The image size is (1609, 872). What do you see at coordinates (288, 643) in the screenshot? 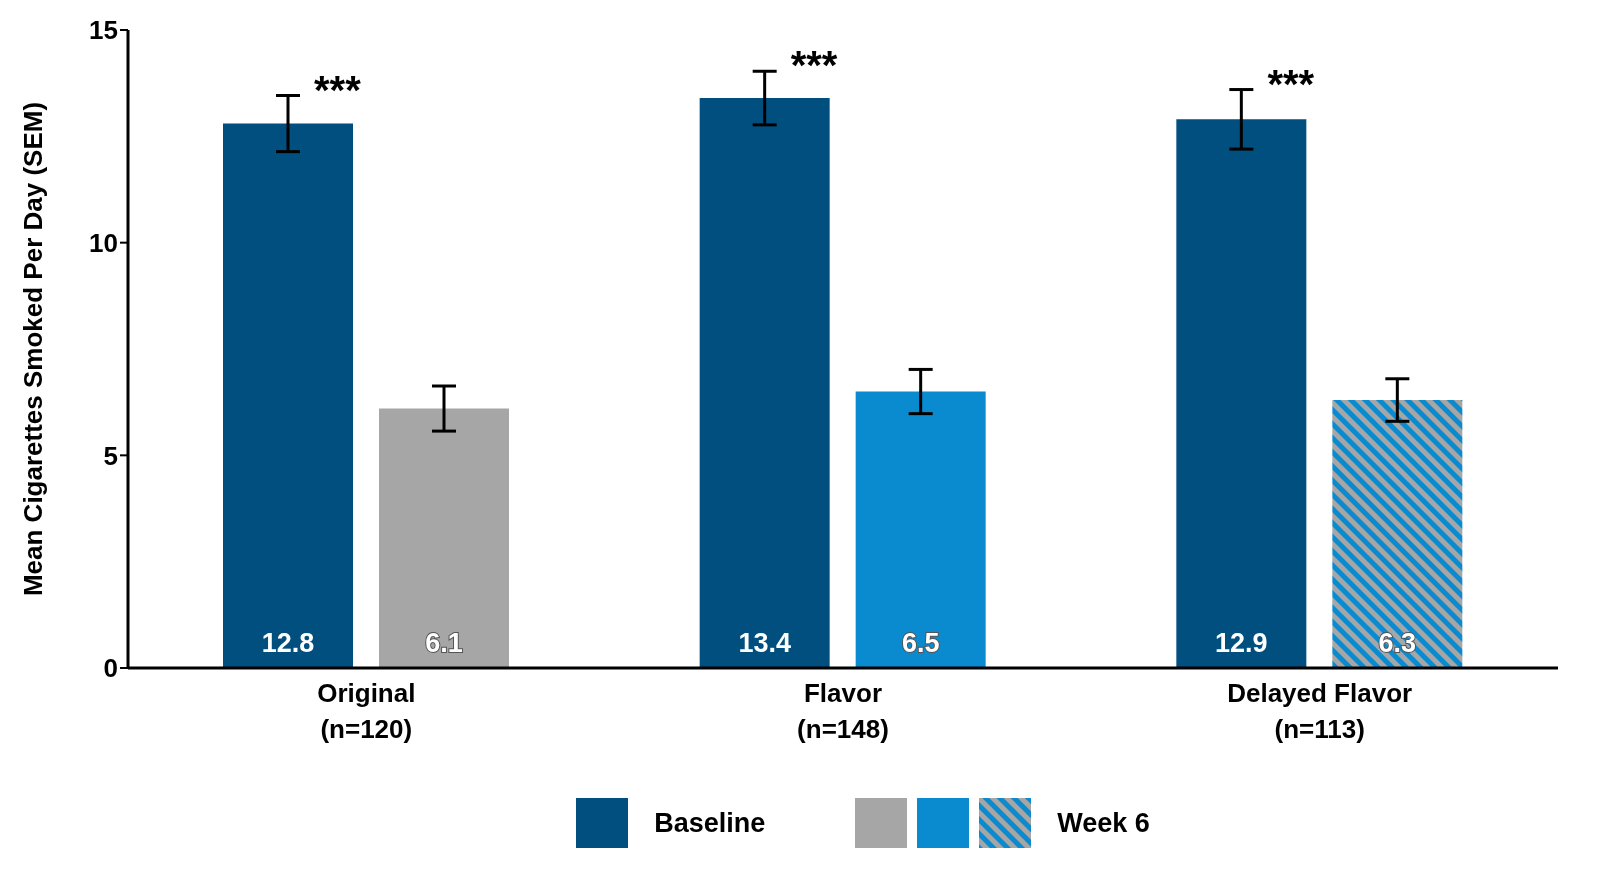
I see `data-label: 12.8` at bounding box center [288, 643].